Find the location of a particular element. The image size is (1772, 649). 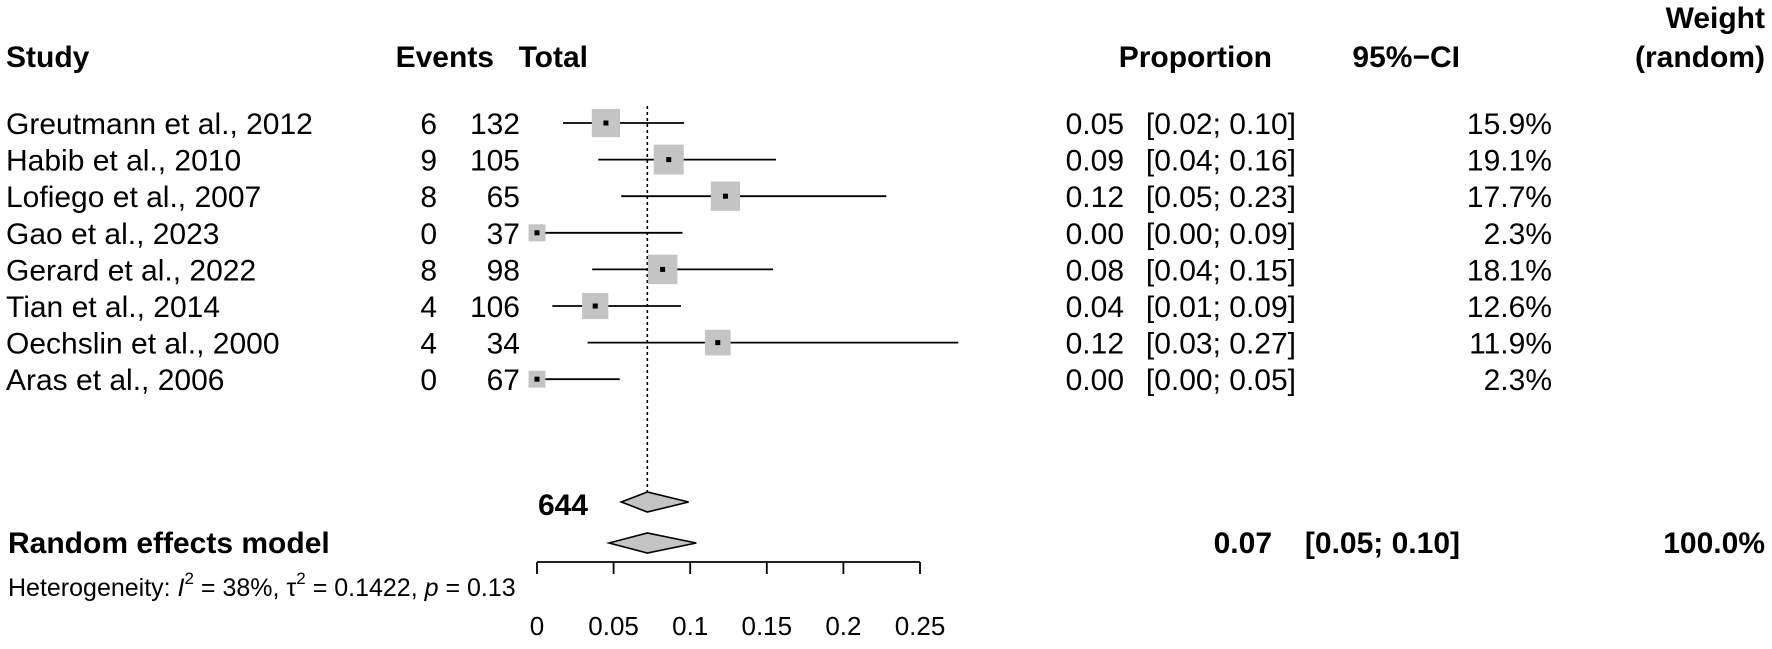

study-total: 37 is located at coordinates (503, 234).